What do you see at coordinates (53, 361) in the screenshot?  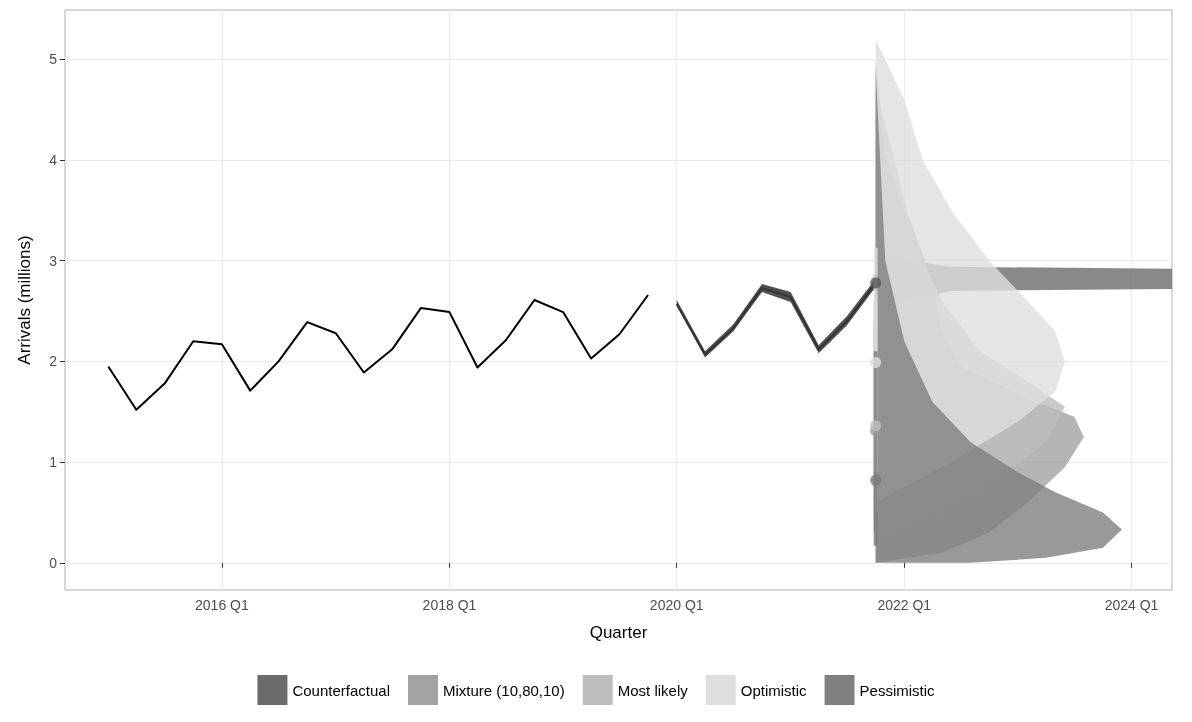 I see `y-tick-label: 2` at bounding box center [53, 361].